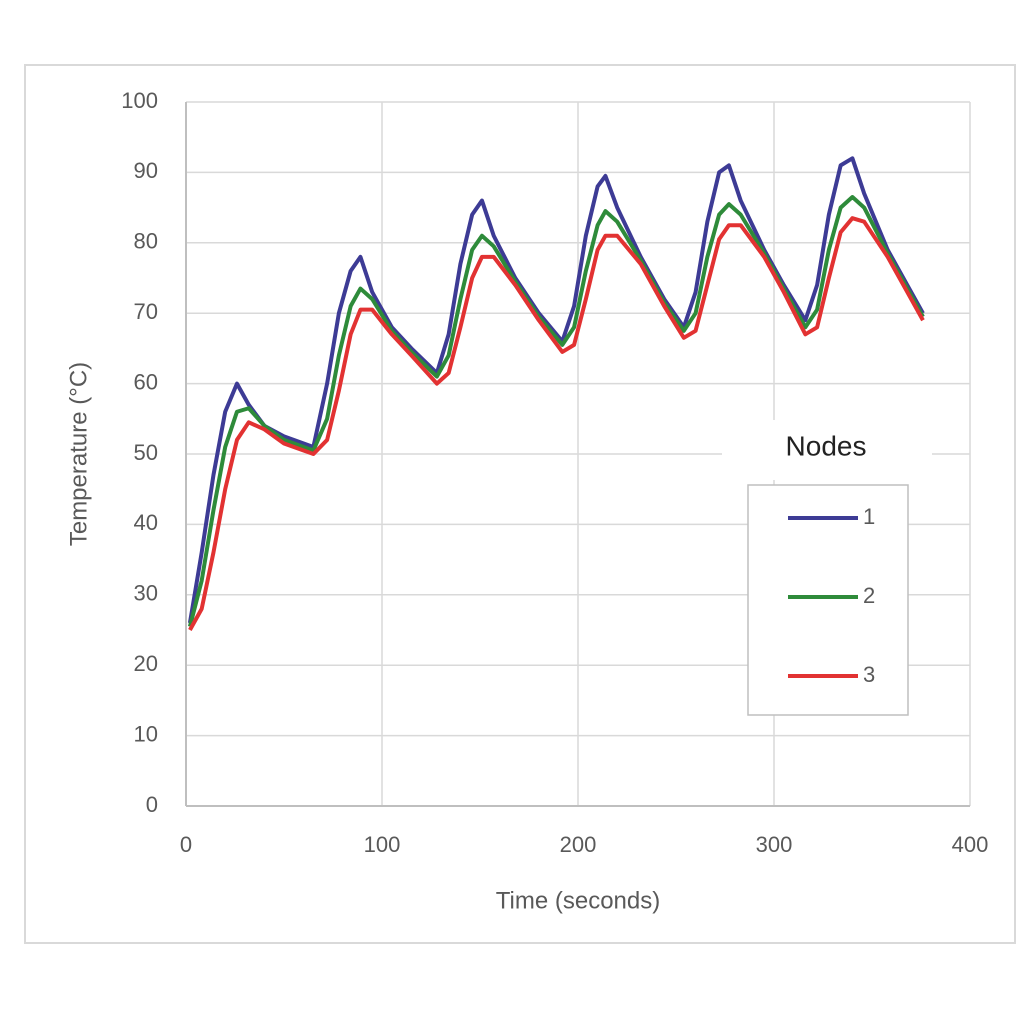  I want to click on legend-label: 2, so click(869, 595).